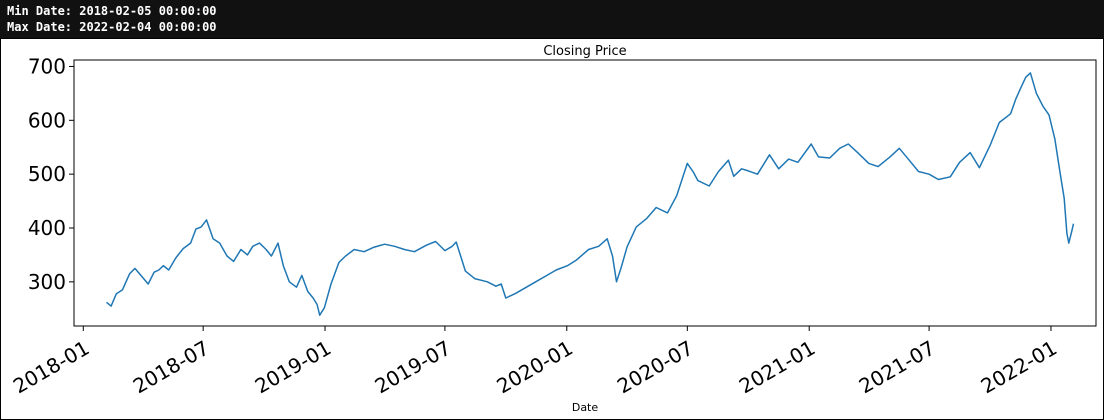 The width and height of the screenshot is (1104, 420). I want to click on x-tick-label: 2018-01, so click(51, 367).